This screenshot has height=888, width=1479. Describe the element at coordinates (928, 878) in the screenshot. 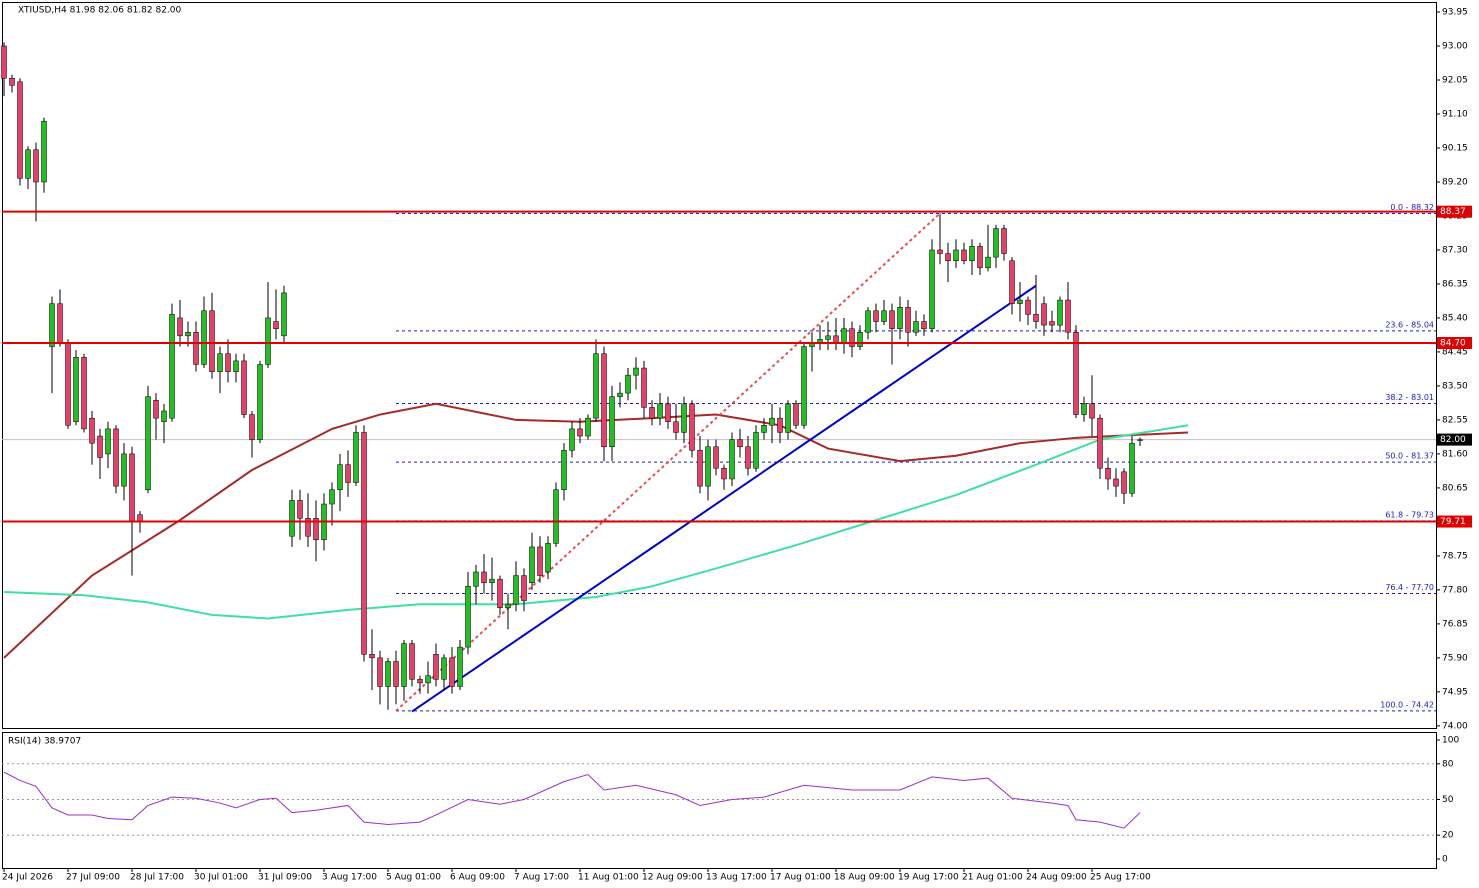

I see `x-tick-label: 19 Aug 17:00` at that location.